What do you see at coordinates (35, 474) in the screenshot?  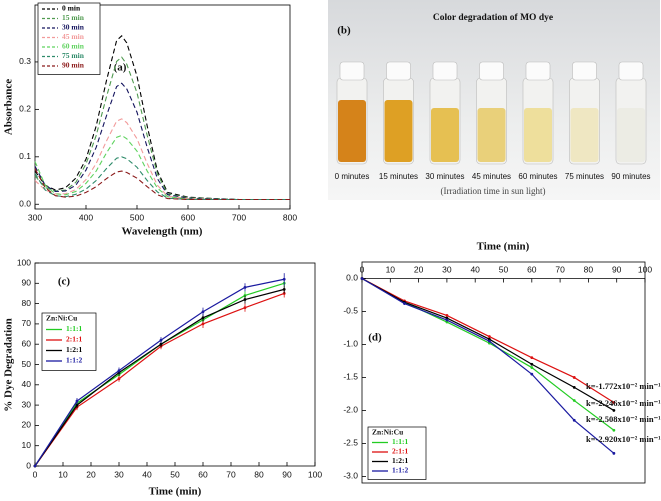 I see `x-tick-label: 0` at bounding box center [35, 474].